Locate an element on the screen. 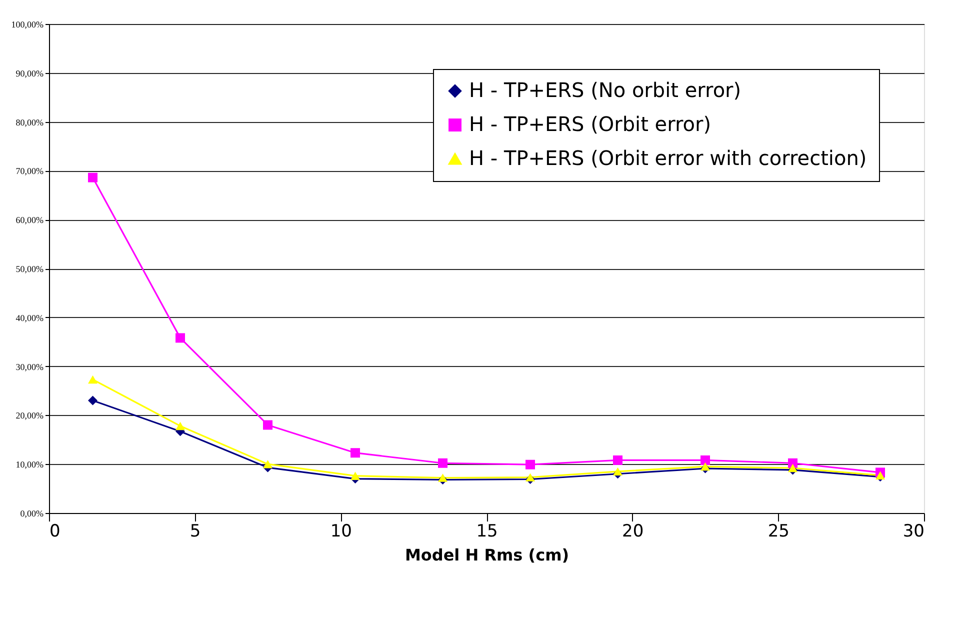 The image size is (953, 624). x-tick-label: 15 is located at coordinates (487, 532).